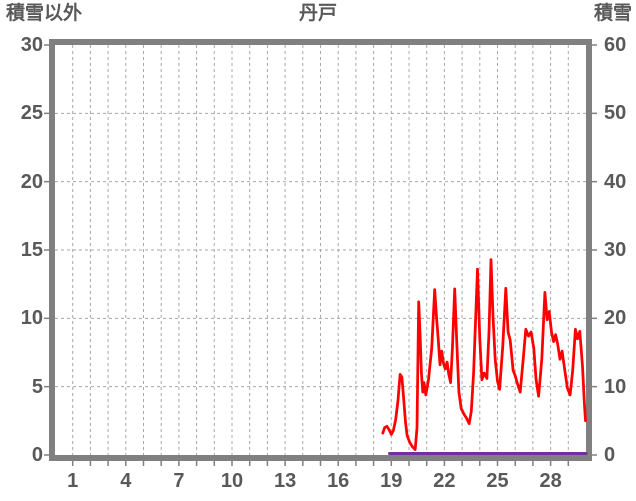 This screenshot has height=501, width=636. What do you see at coordinates (615, 318) in the screenshot?
I see `y-right-tick-label: 20` at bounding box center [615, 318].